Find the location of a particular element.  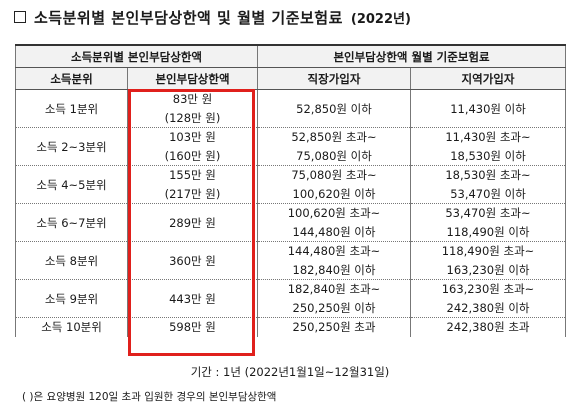

table-row: 소득 1분위 83만 원 52,850원 이하 11,430원 이하 is located at coordinates (291, 108).